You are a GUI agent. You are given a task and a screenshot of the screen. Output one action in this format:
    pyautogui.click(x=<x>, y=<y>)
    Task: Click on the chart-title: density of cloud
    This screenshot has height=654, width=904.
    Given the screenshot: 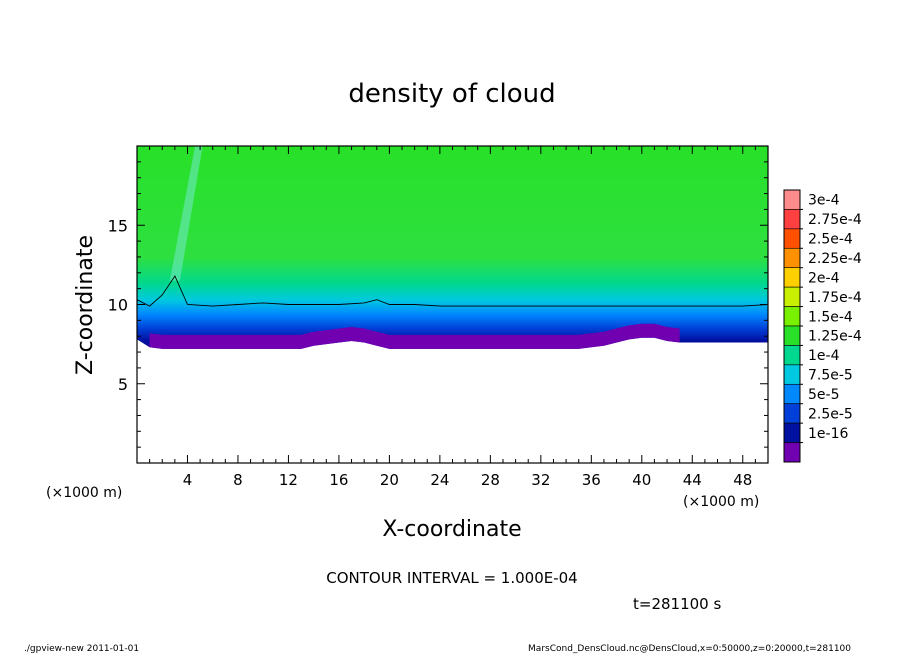 What is the action you would take?
    pyautogui.click(x=451, y=94)
    